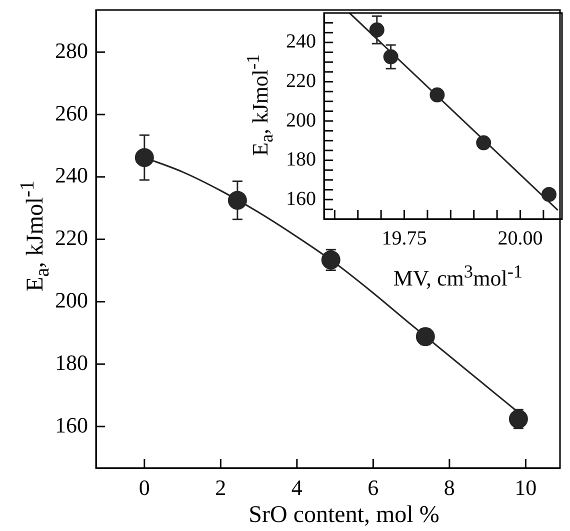 The width and height of the screenshot is (570, 531). What do you see at coordinates (525, 487) in the screenshot?
I see `x-tick-label: 10` at bounding box center [525, 487].